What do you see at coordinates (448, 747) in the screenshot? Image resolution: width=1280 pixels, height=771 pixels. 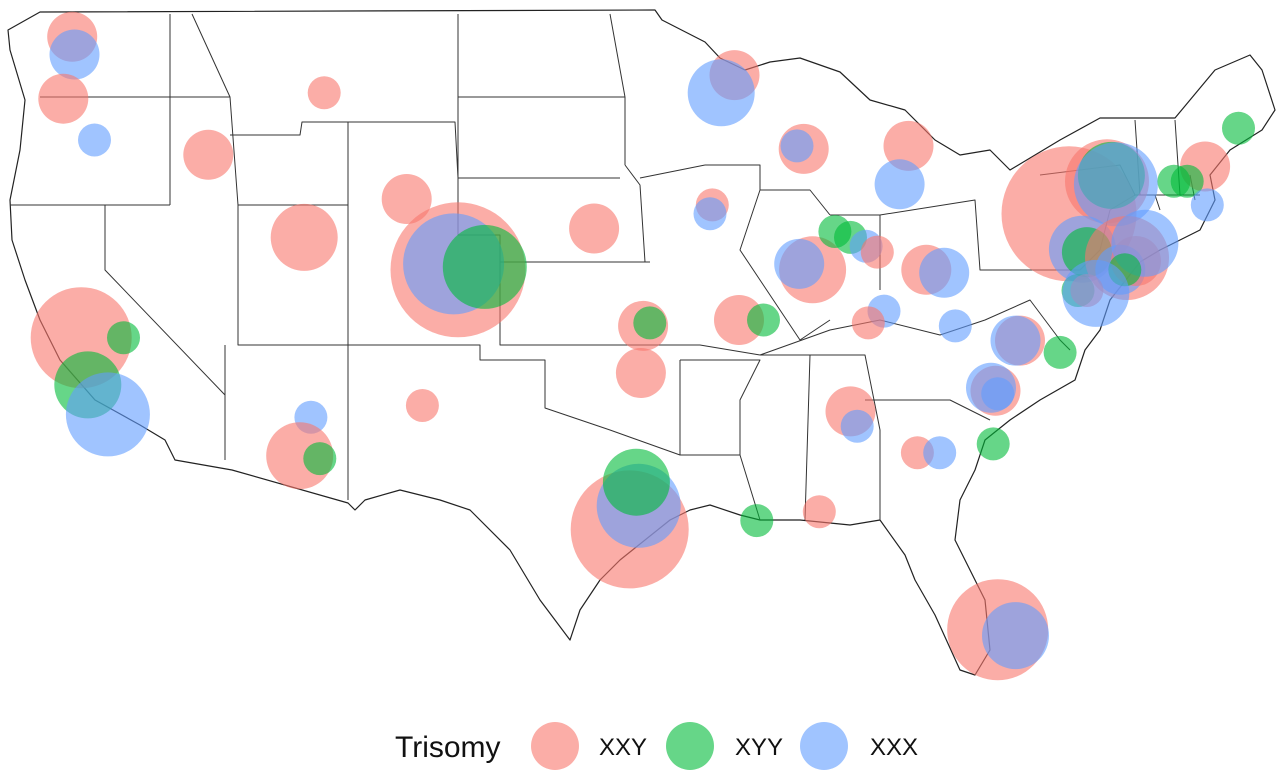 I see `legend-title: Trisomy` at bounding box center [448, 747].